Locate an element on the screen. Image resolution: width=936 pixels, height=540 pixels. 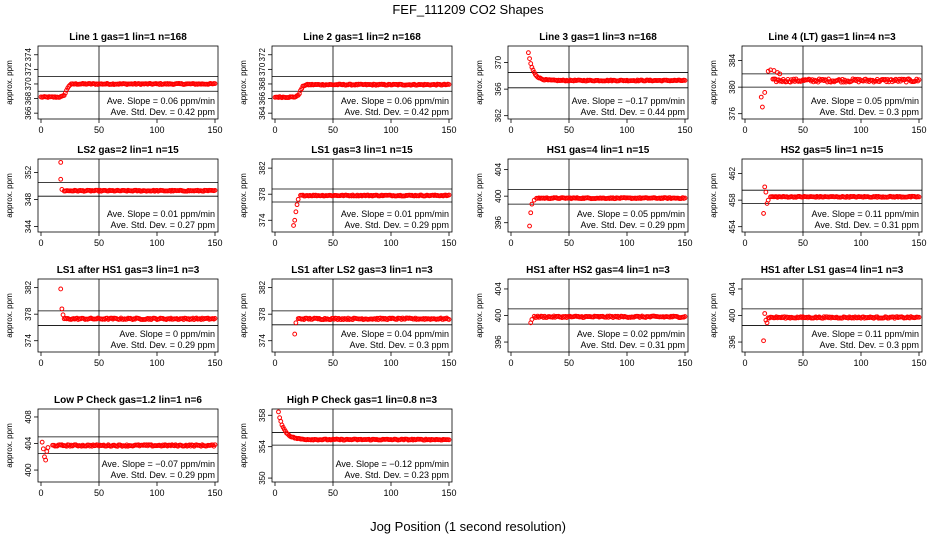
panel-title: Line 1 gas=1 lin=1 n=168 is located at coordinates (128, 37).